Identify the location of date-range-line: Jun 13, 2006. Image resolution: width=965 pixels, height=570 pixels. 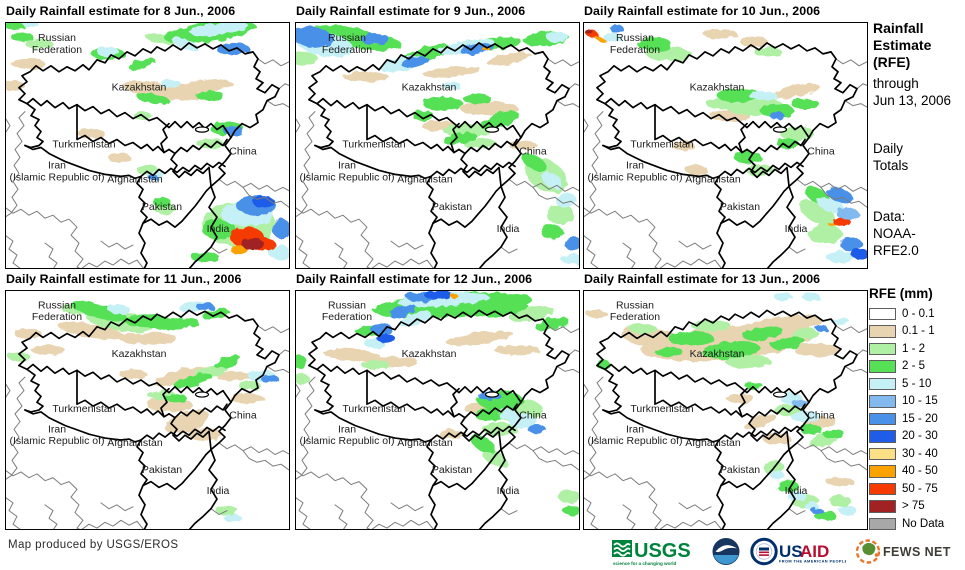
(912, 100).